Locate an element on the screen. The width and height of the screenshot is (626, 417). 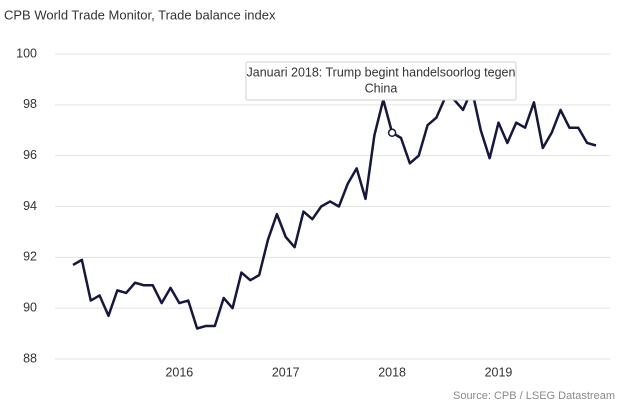
x-tick-label: 2017 is located at coordinates (286, 372).